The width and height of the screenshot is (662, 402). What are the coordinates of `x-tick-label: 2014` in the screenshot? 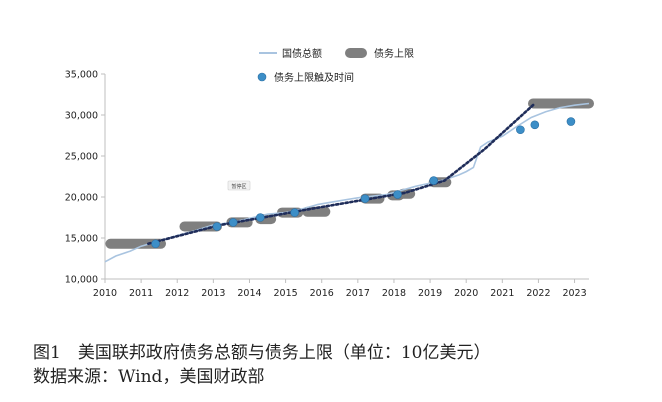 It's located at (249, 293).